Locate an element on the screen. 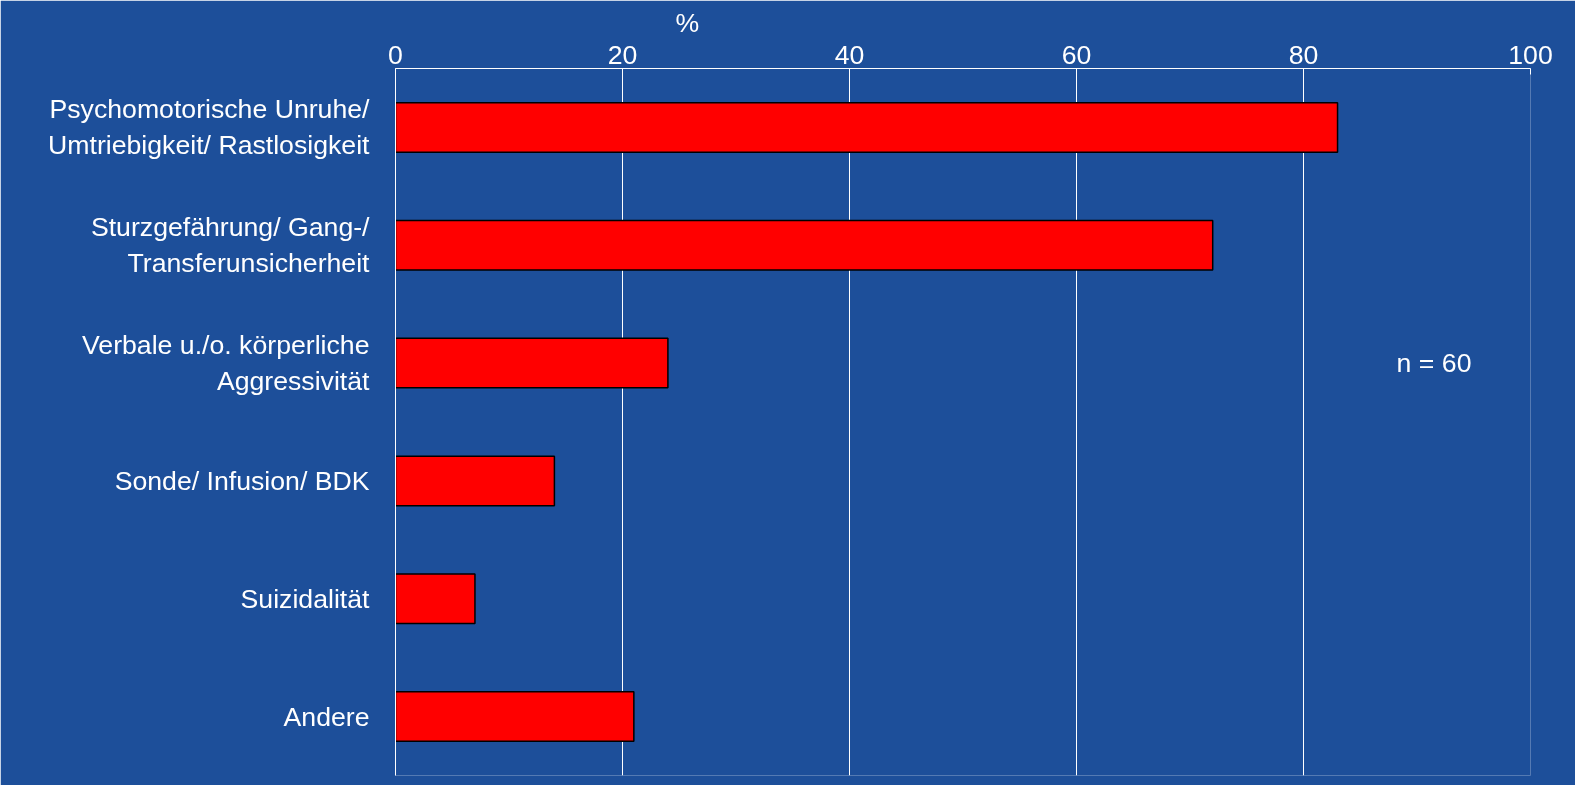 Image resolution: width=1580 pixels, height=791 pixels. x-tick-label: 60 is located at coordinates (1076, 54).